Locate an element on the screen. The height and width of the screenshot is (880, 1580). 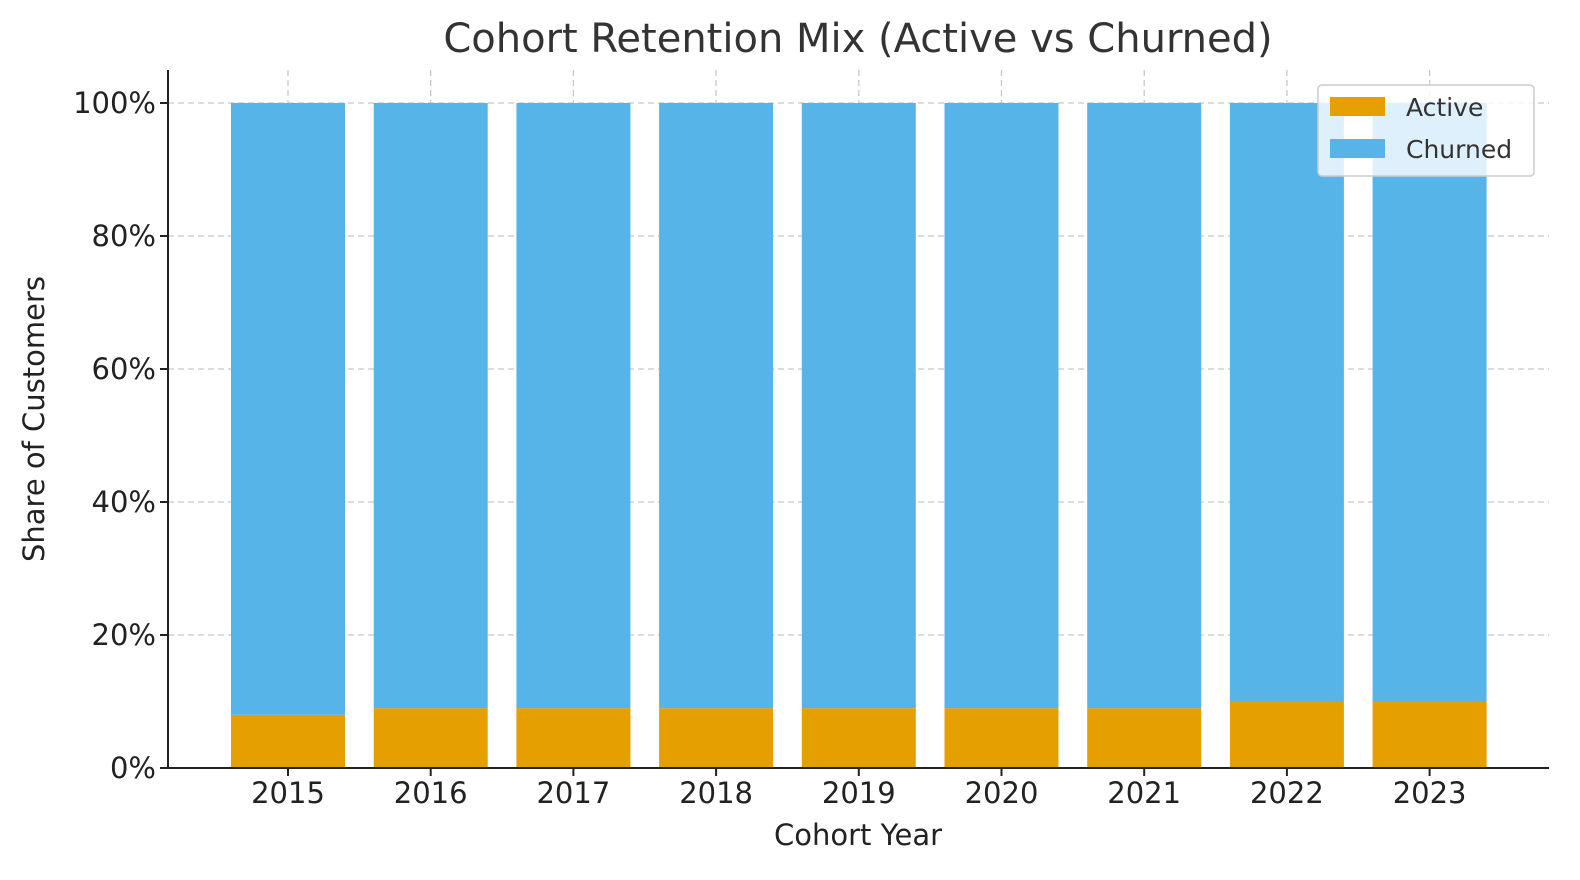
x-tick-label: 2016 is located at coordinates (431, 793).